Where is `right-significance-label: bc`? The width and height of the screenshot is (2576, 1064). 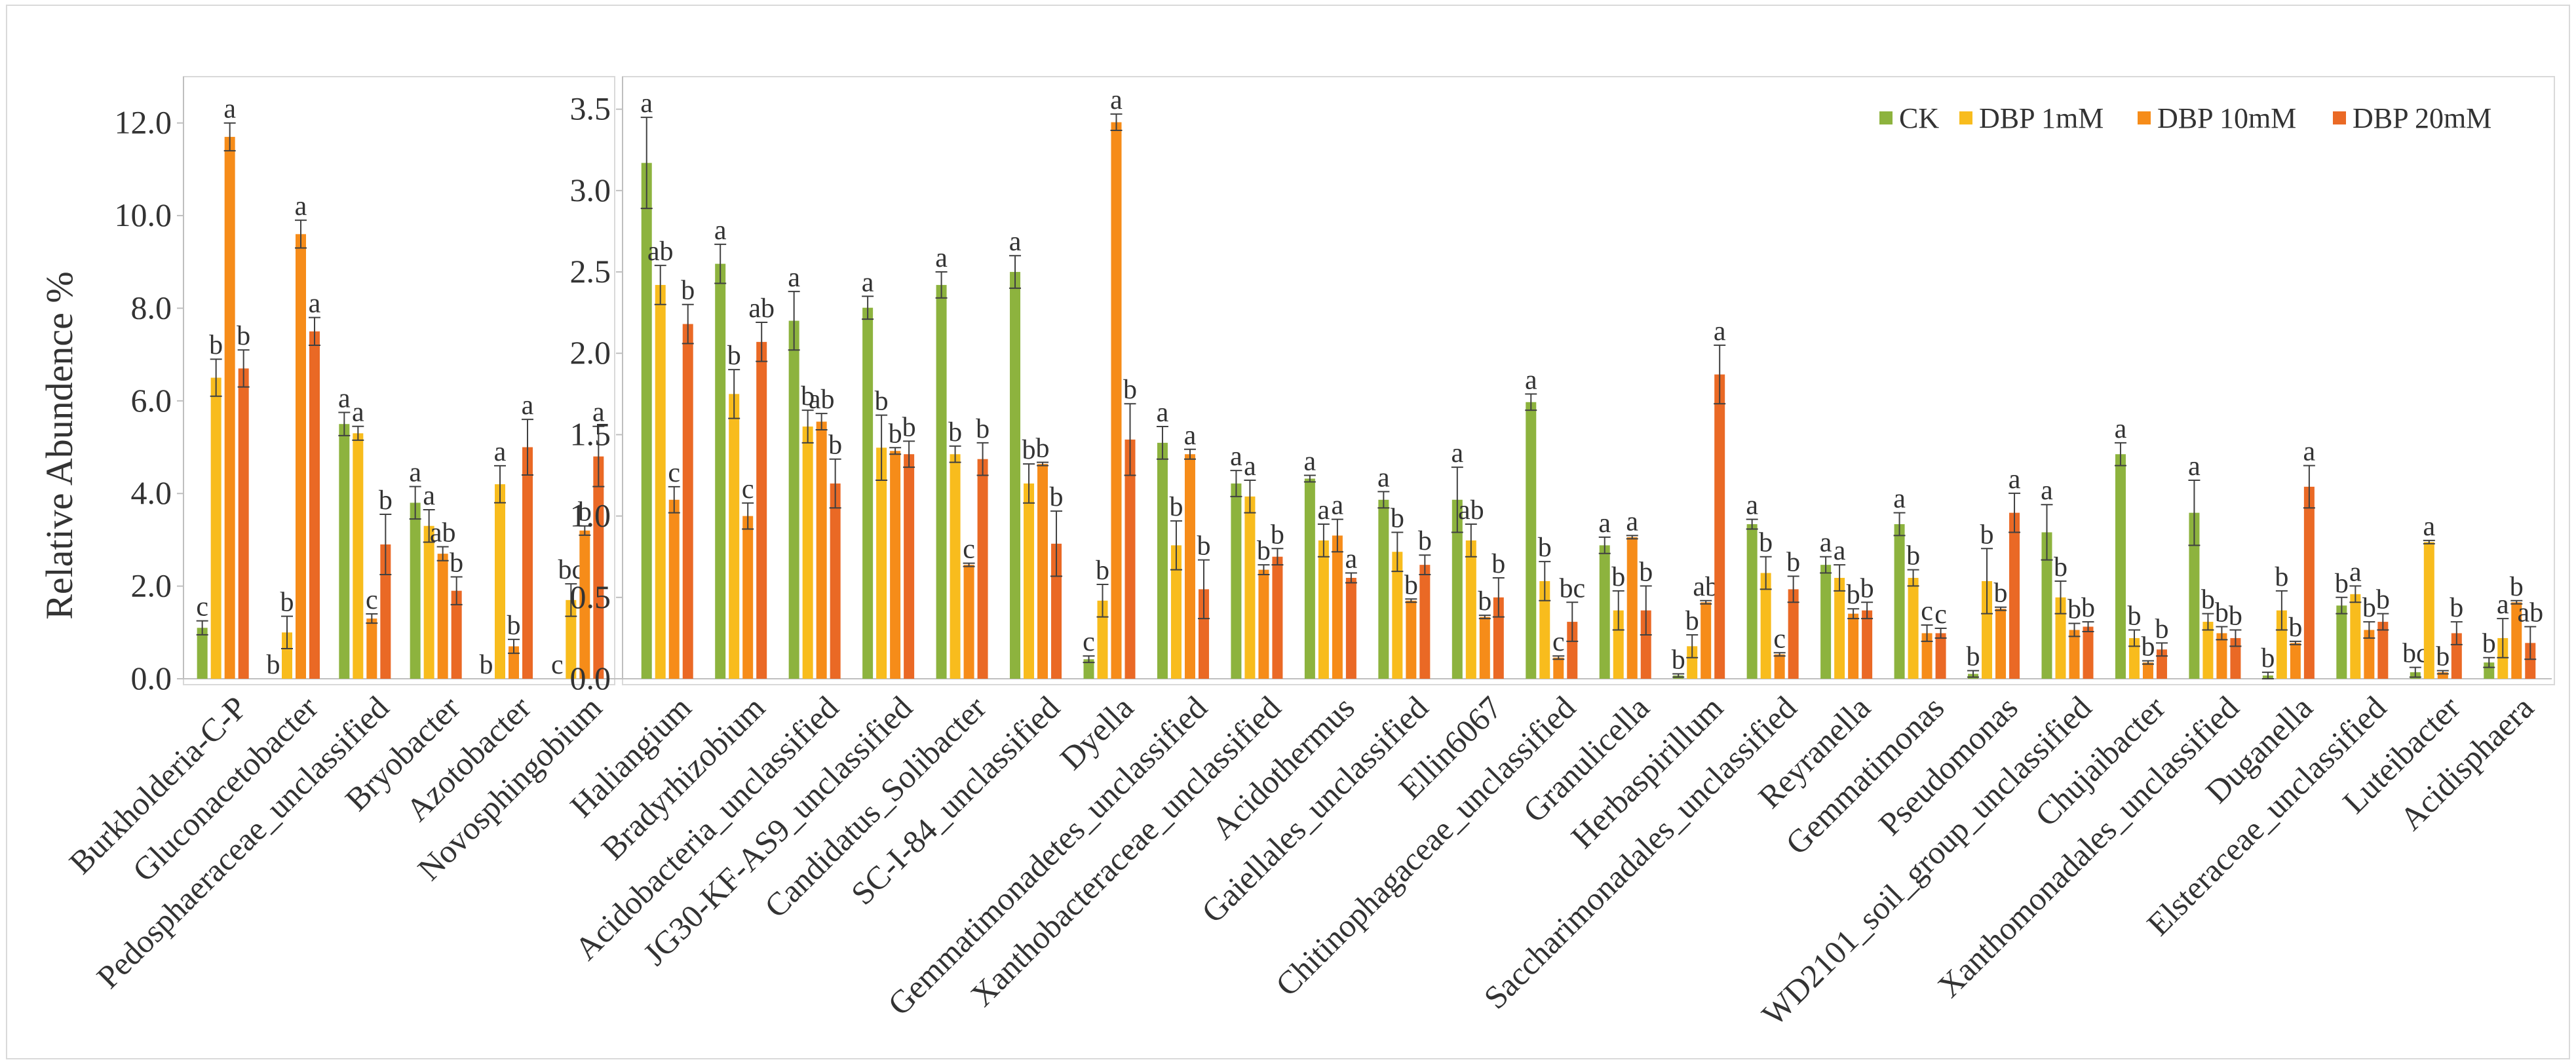
right-significance-label: bc is located at coordinates (1572, 588).